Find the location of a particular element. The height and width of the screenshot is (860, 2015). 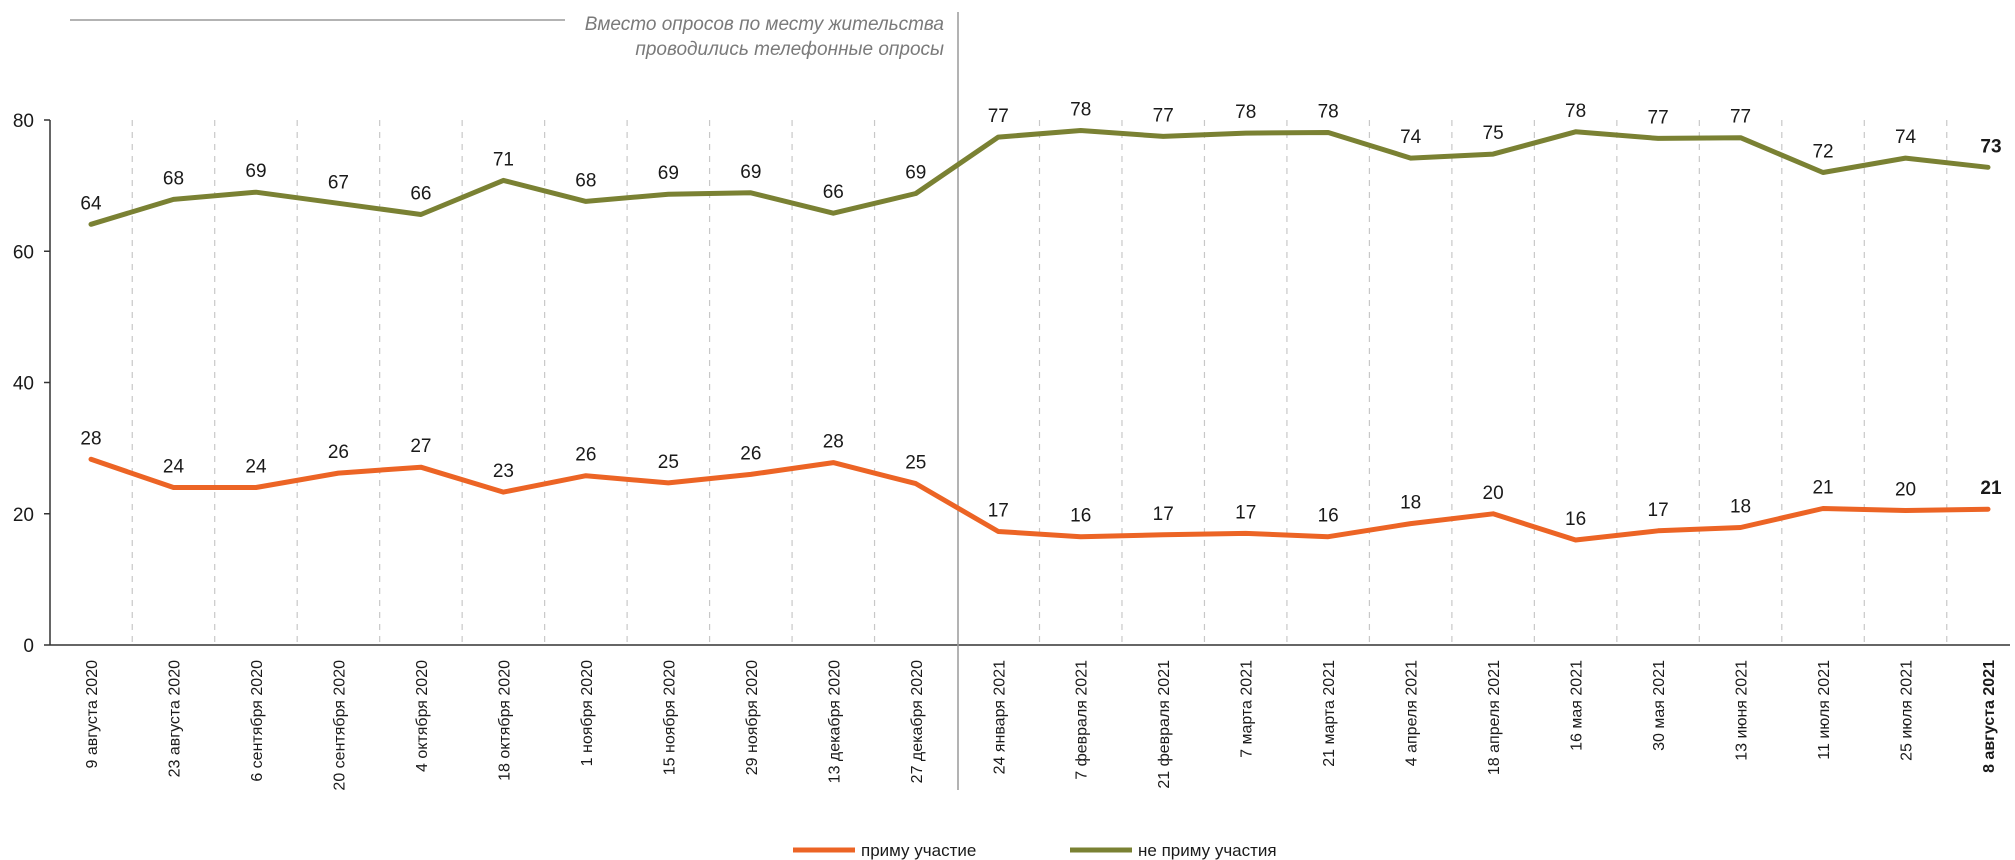

x-tick-label: 4 октября 2020 is located at coordinates (422, 716).